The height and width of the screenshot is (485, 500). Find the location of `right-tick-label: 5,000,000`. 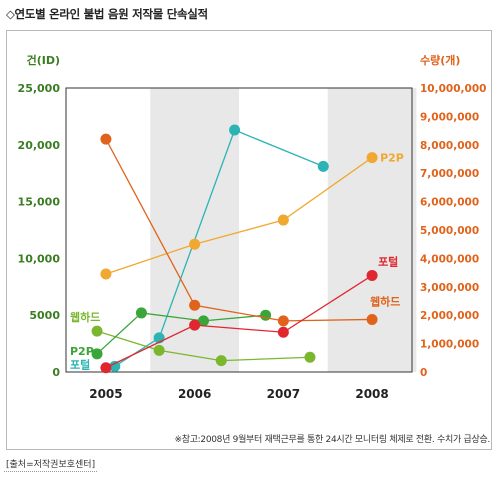

right-tick-label: 5,000,000 is located at coordinates (449, 231).